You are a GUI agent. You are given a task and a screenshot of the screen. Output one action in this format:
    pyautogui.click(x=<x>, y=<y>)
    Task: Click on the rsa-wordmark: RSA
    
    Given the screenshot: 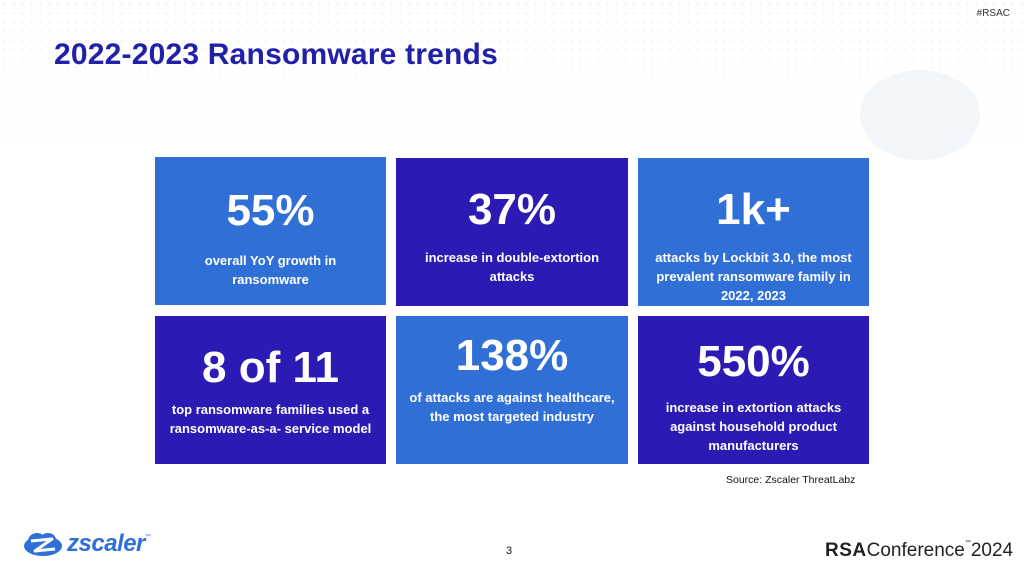 What is the action you would take?
    pyautogui.click(x=846, y=550)
    